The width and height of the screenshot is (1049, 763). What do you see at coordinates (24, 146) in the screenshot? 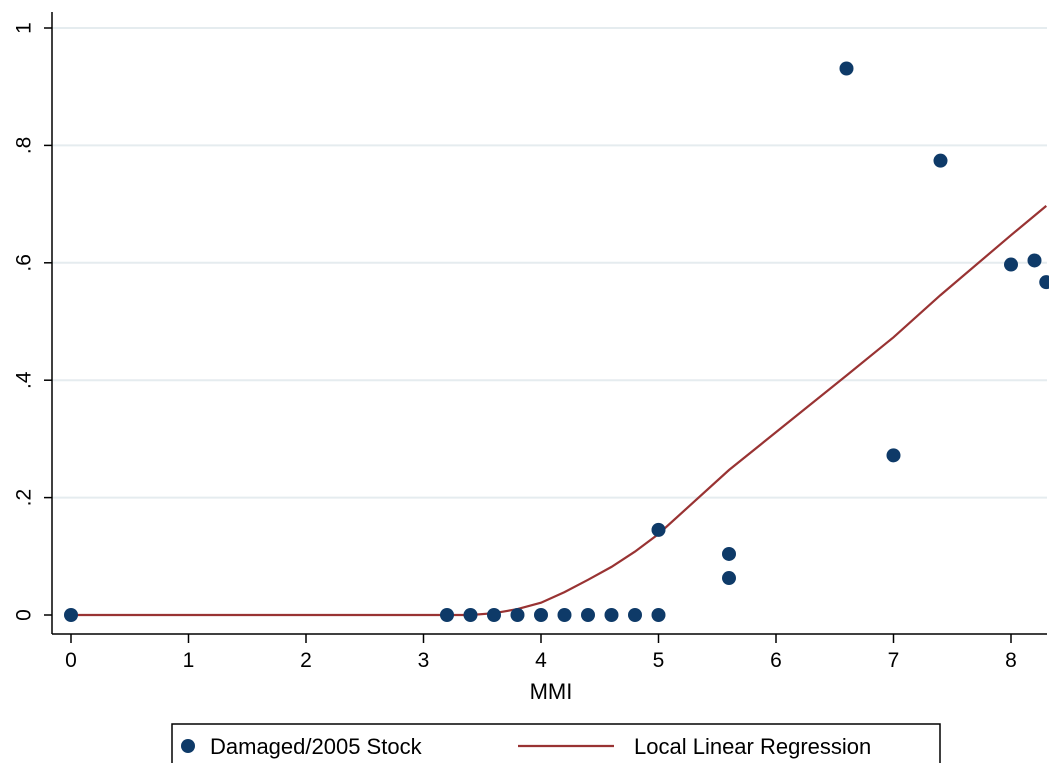
I see `y-tick-label: .8` at bounding box center [24, 146].